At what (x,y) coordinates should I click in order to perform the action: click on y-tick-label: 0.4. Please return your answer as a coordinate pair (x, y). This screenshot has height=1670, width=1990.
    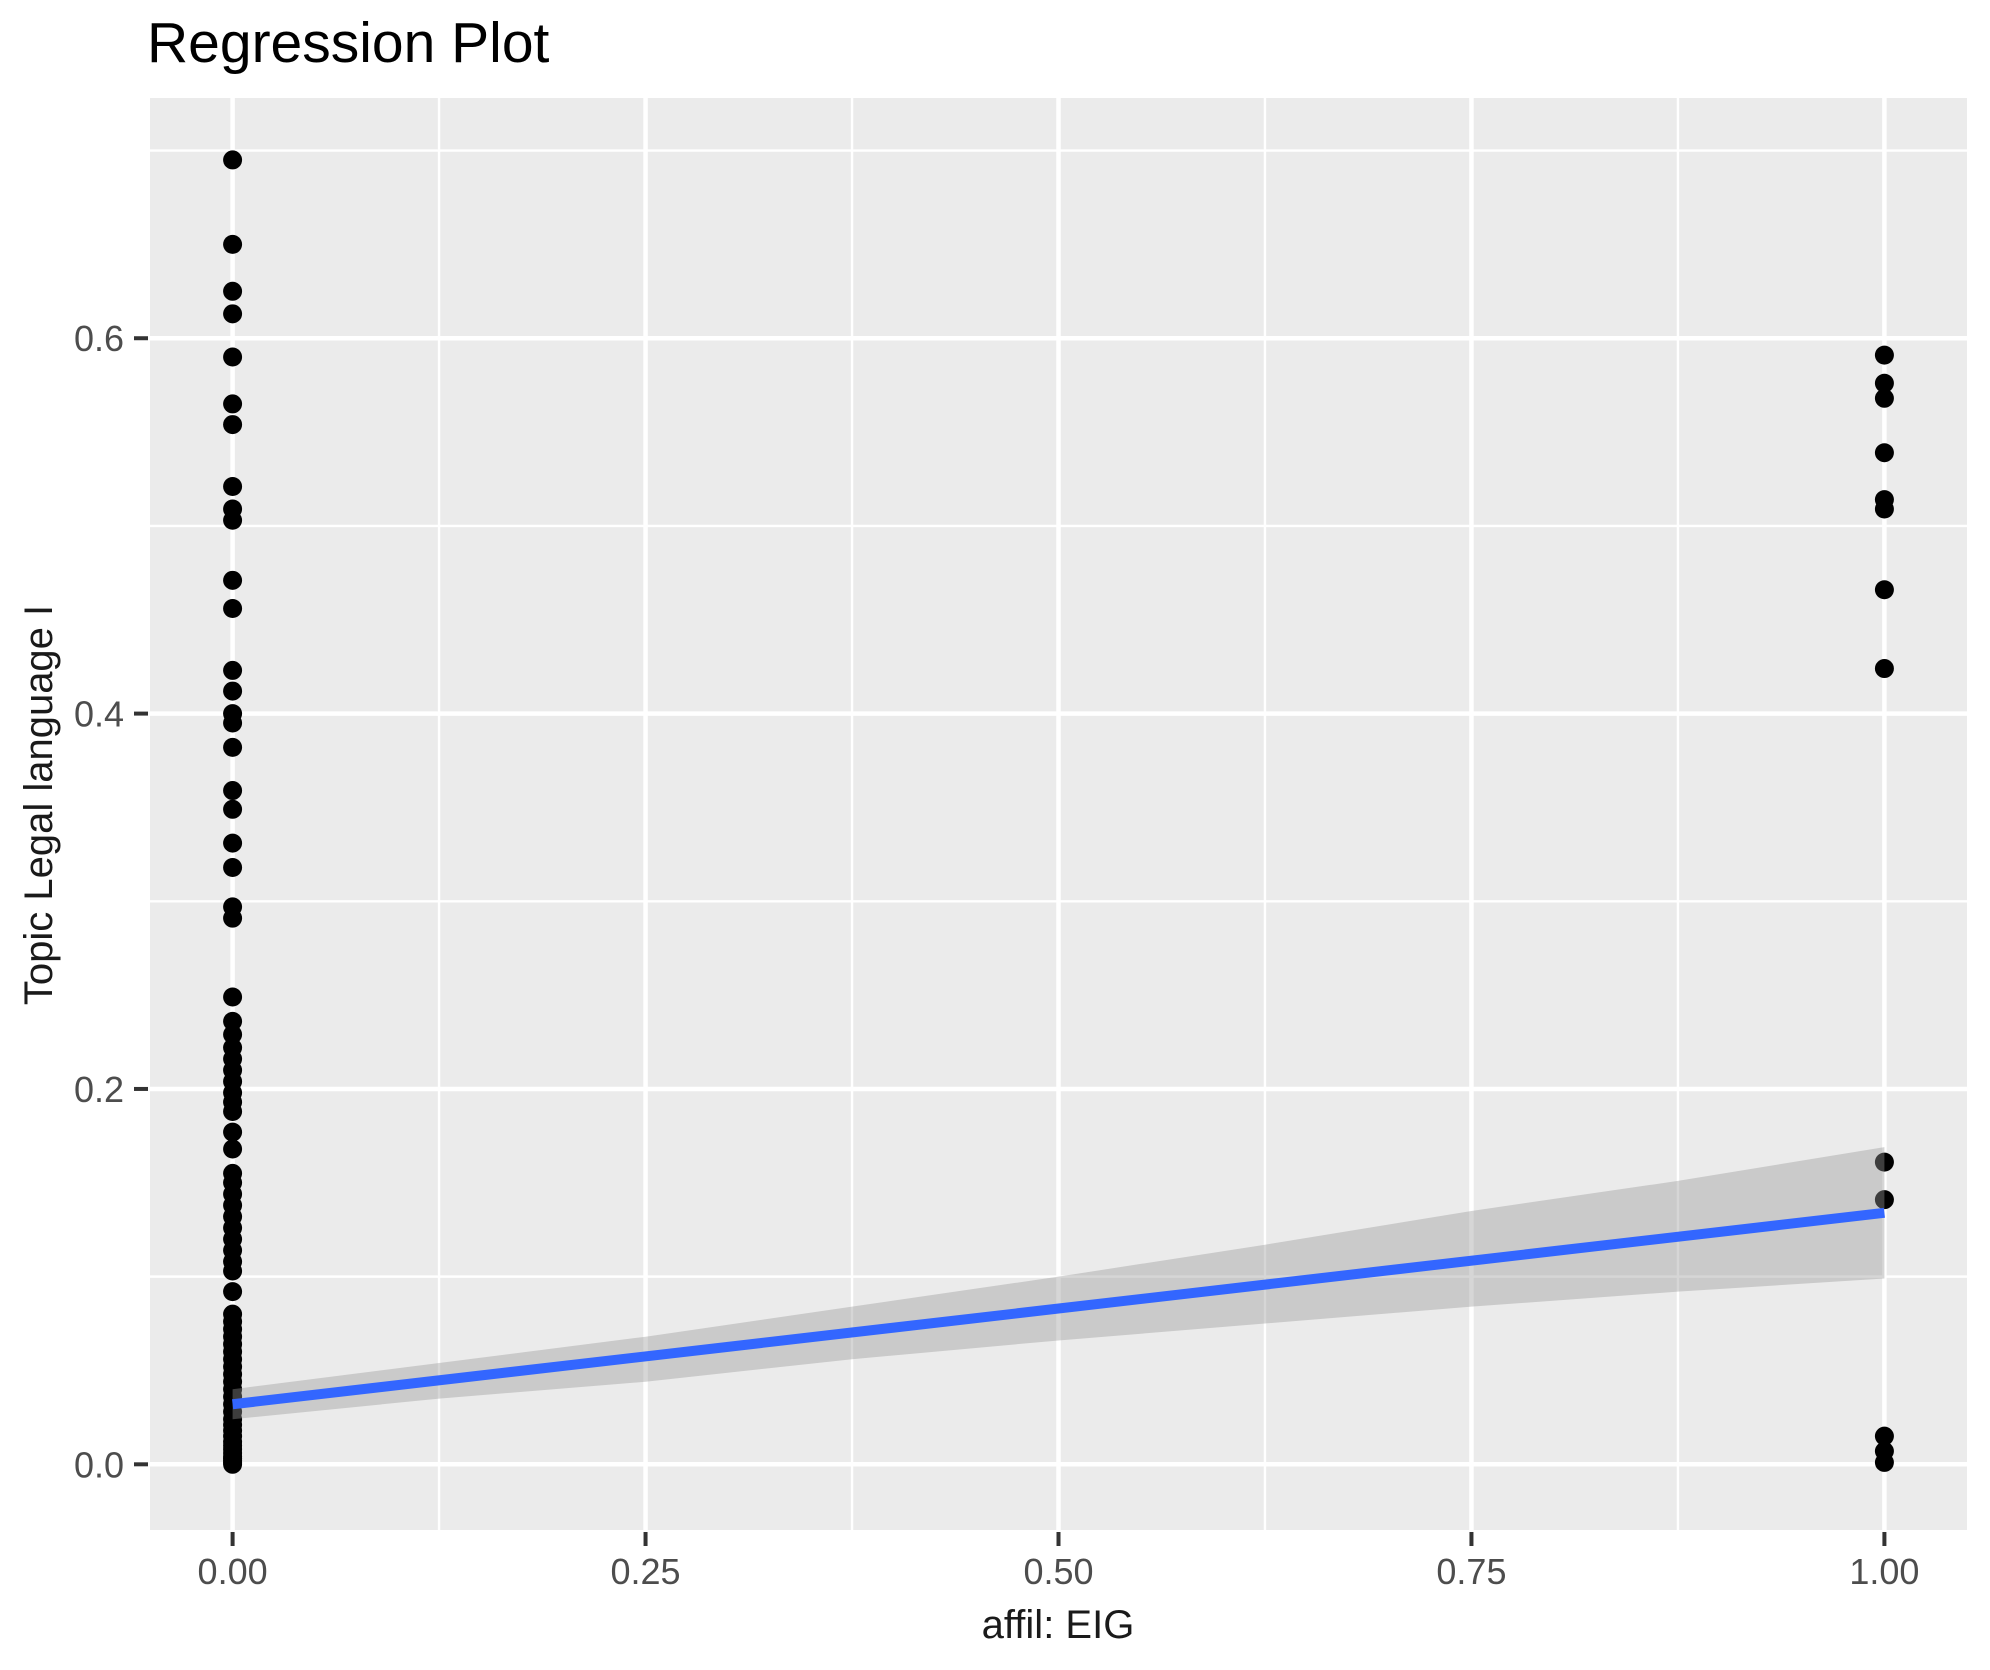
    Looking at the image, I should click on (99, 714).